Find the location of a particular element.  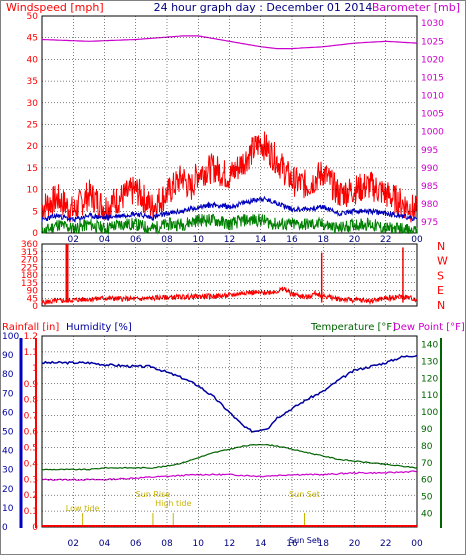

time-tick: 16 is located at coordinates (292, 240).